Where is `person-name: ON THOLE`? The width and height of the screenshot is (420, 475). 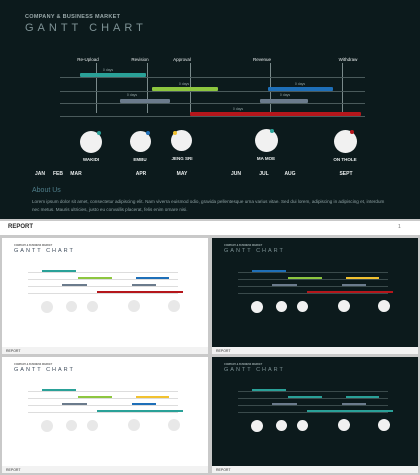 person-name: ON THOLE is located at coordinates (345, 159).